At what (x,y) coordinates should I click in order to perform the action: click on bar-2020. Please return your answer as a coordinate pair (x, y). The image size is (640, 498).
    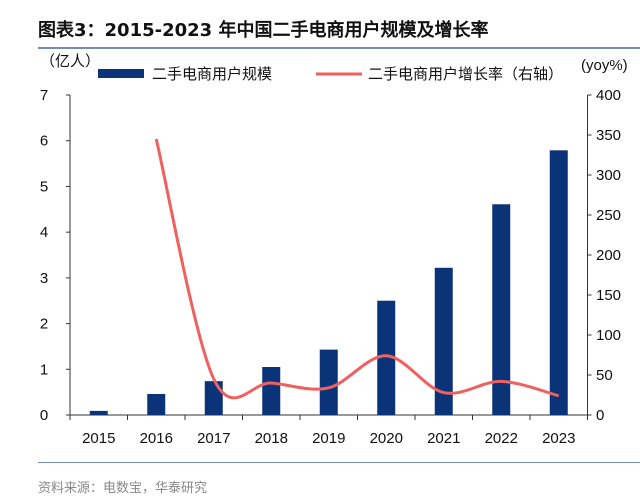
    Looking at the image, I should click on (386, 357).